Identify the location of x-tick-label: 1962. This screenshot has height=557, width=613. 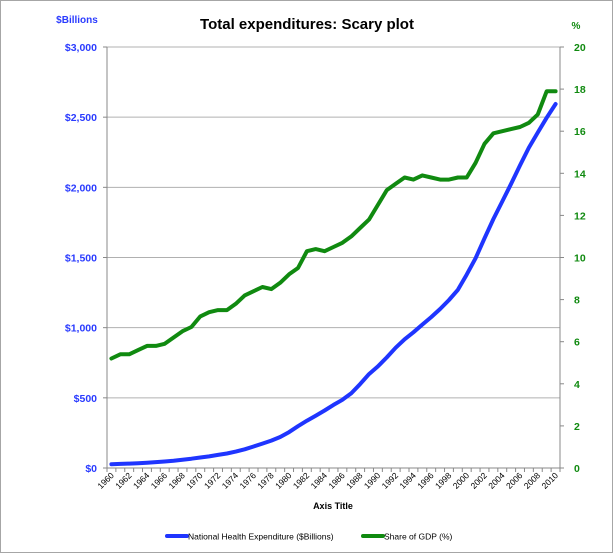
(123, 480).